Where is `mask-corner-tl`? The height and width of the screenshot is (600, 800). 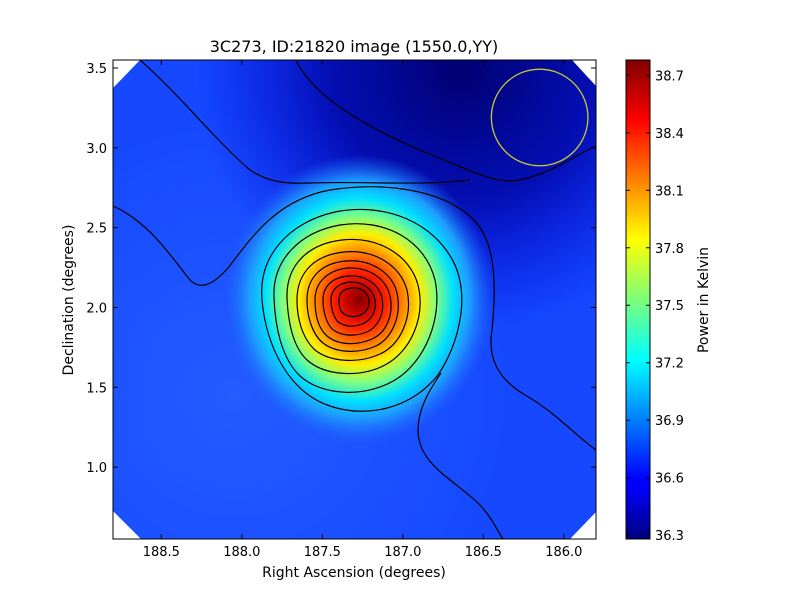
mask-corner-tl is located at coordinates (126, 74).